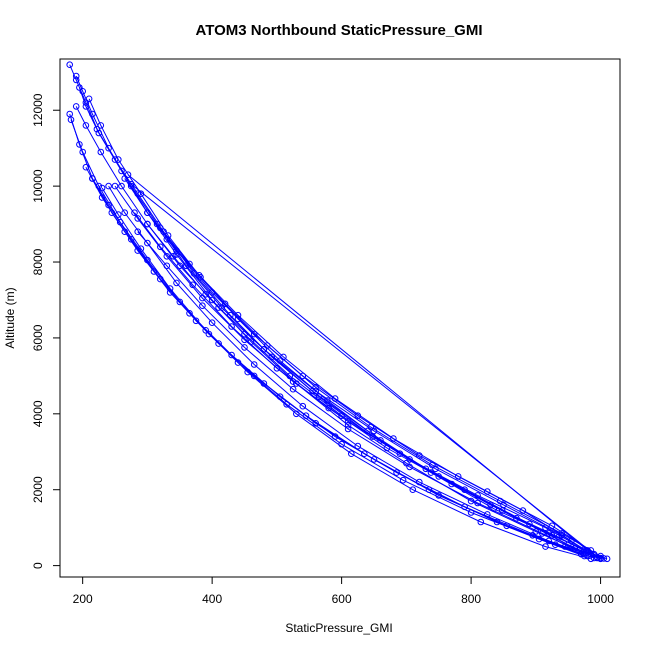 This screenshot has width=650, height=650. What do you see at coordinates (38, 489) in the screenshot?
I see `y-tick-label: 2000` at bounding box center [38, 489].